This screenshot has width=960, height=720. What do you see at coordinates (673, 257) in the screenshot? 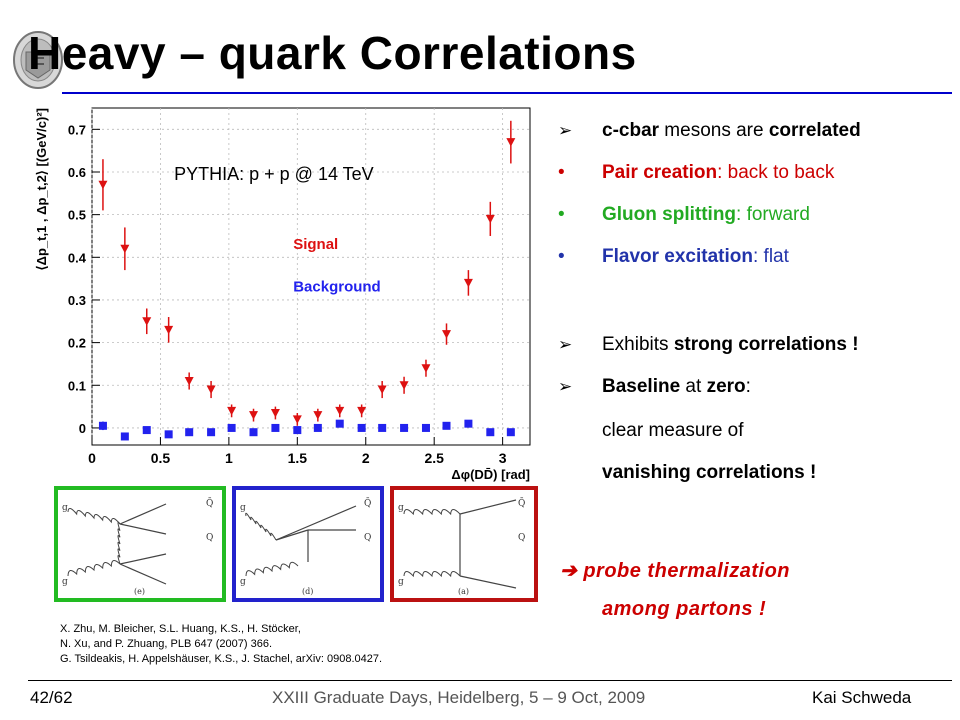
I see `bullet-item: • Flavor excitation: flat` at bounding box center [673, 257].